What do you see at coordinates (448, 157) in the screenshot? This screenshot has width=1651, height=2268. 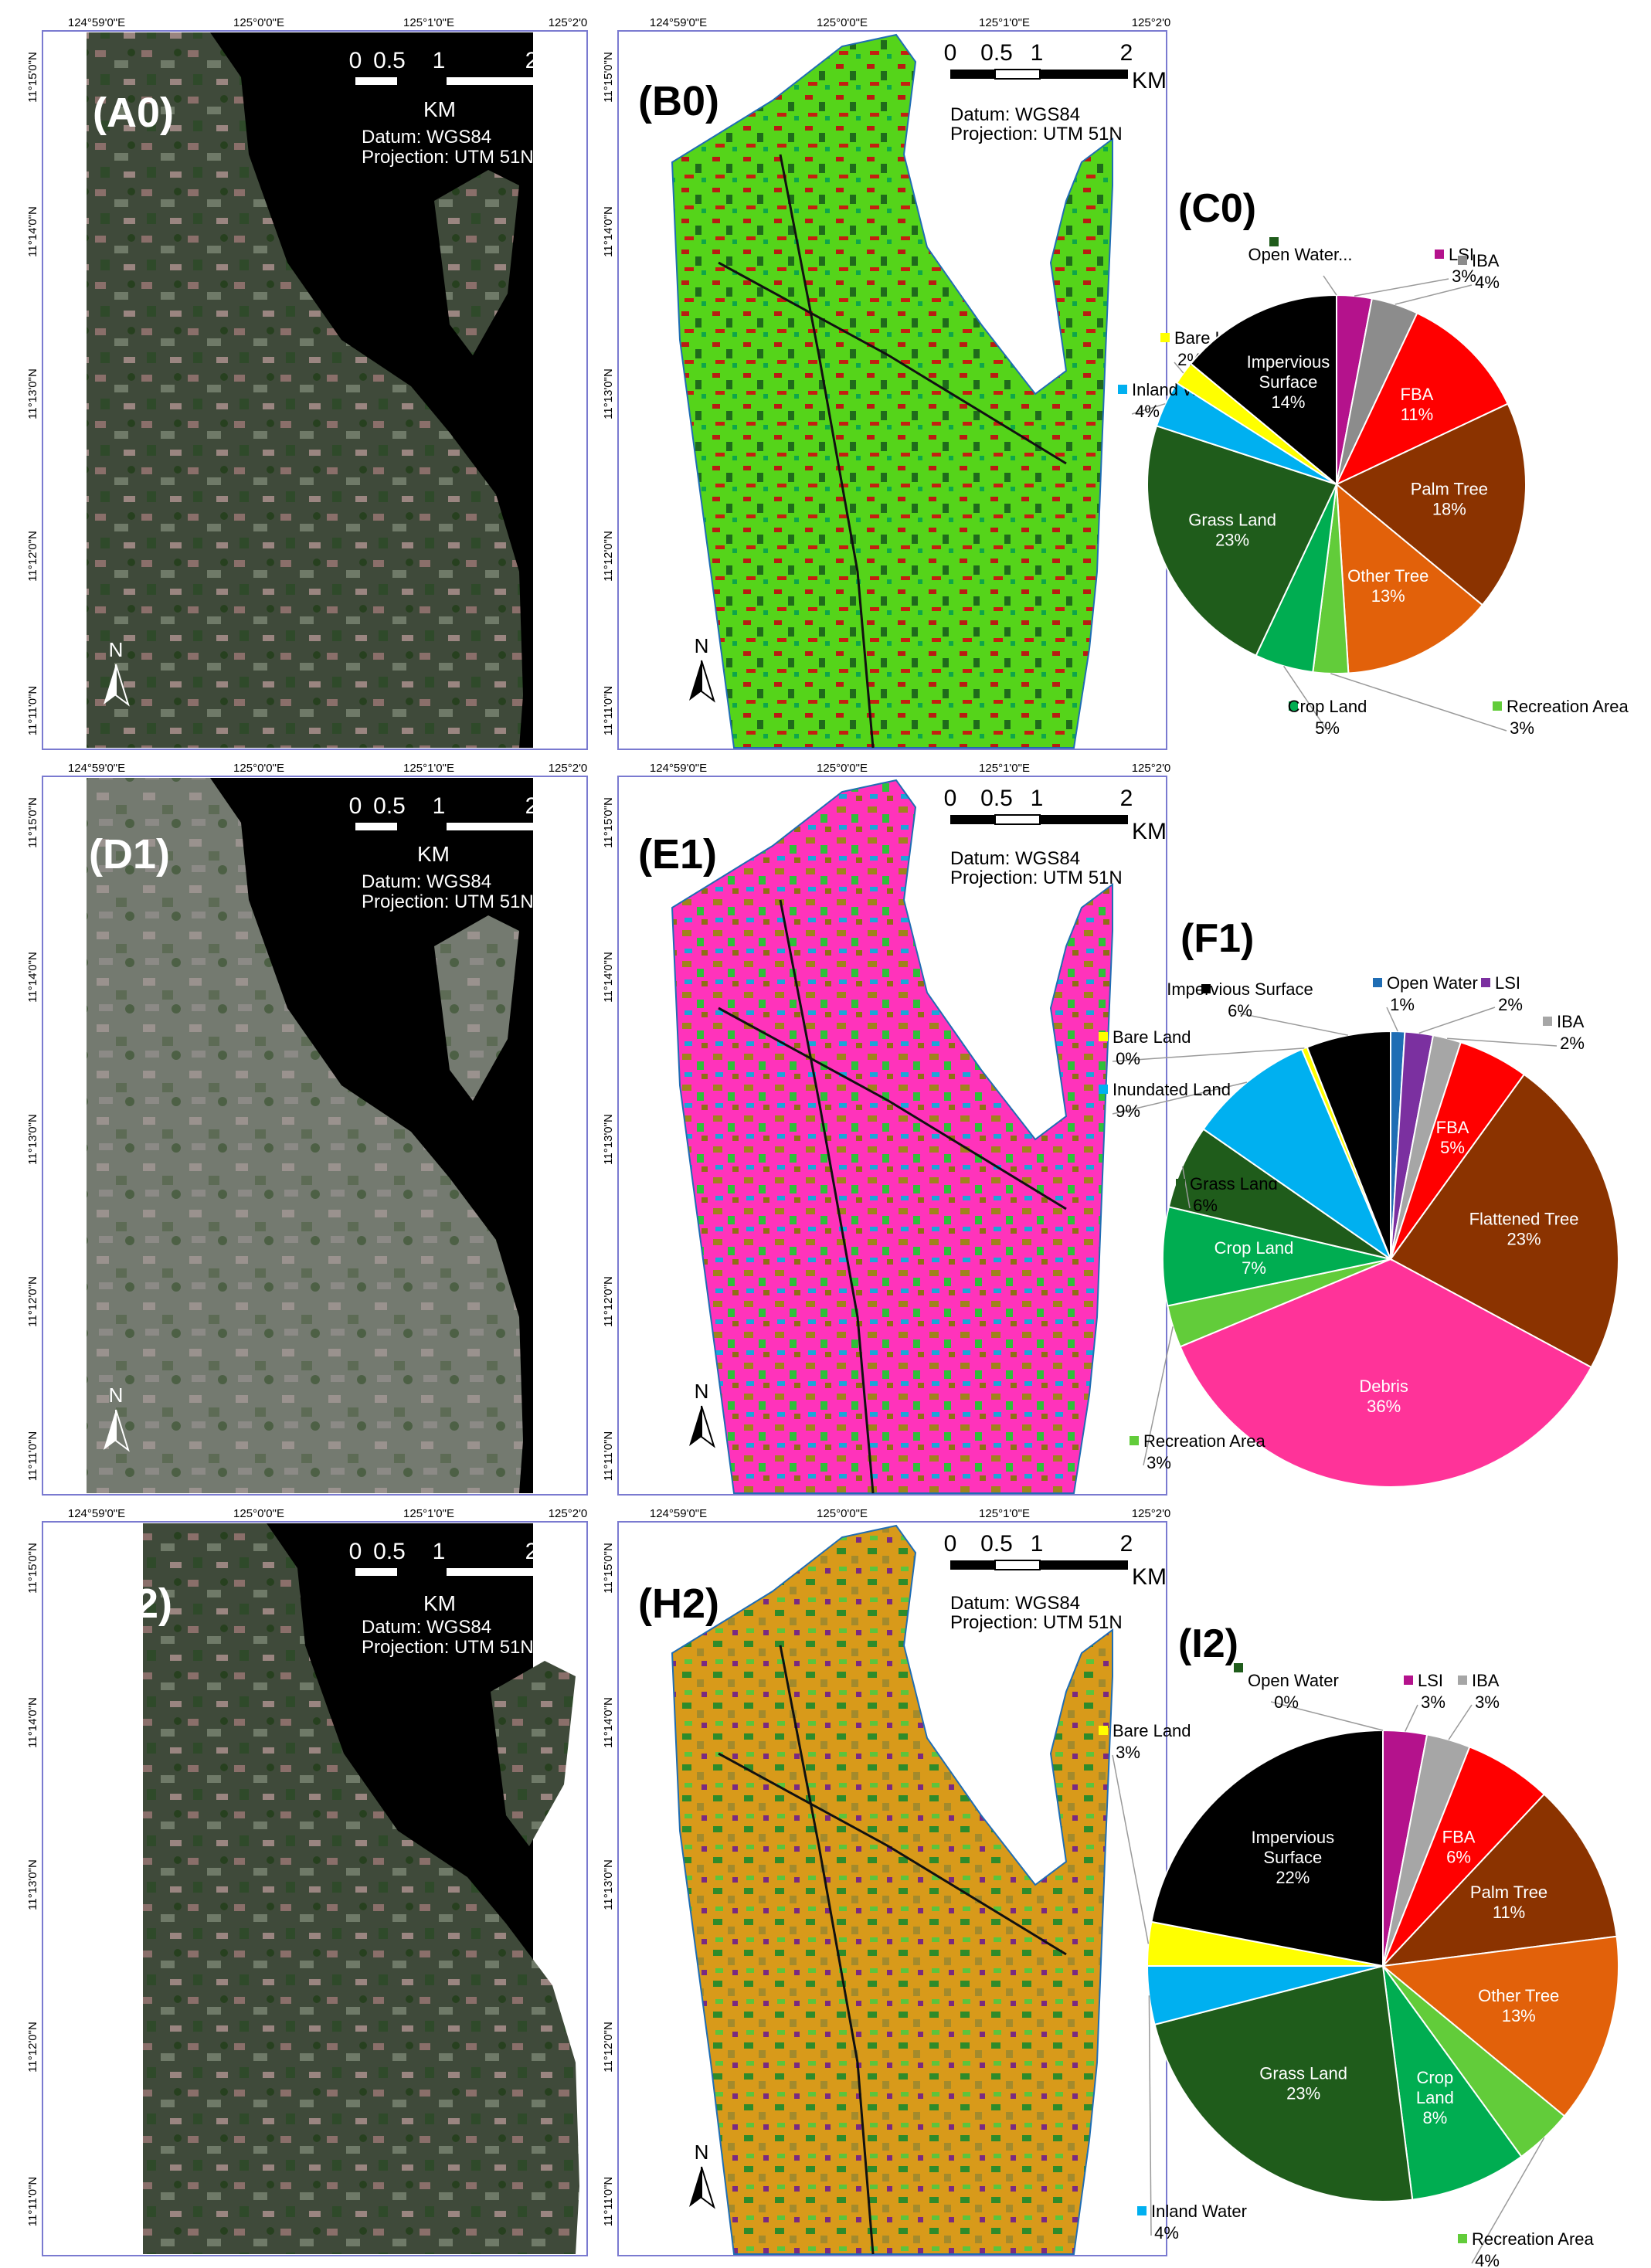 I see `projection-a0: Projection: UTM 51N` at bounding box center [448, 157].